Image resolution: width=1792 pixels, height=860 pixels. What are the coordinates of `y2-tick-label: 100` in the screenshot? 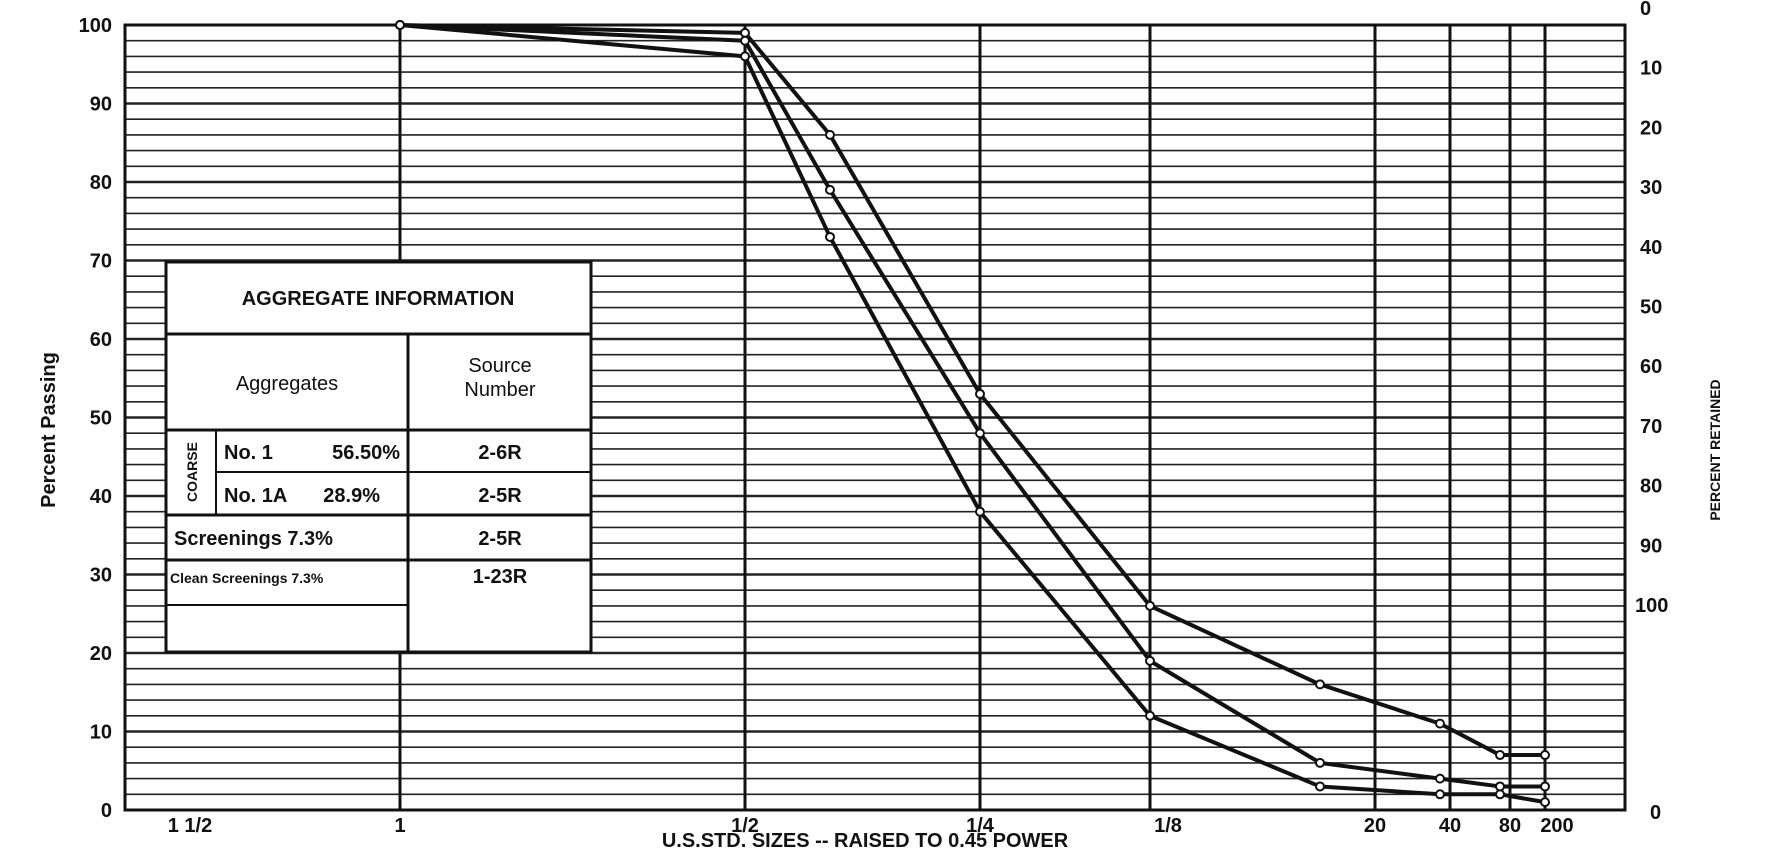 It's located at (1651, 606).